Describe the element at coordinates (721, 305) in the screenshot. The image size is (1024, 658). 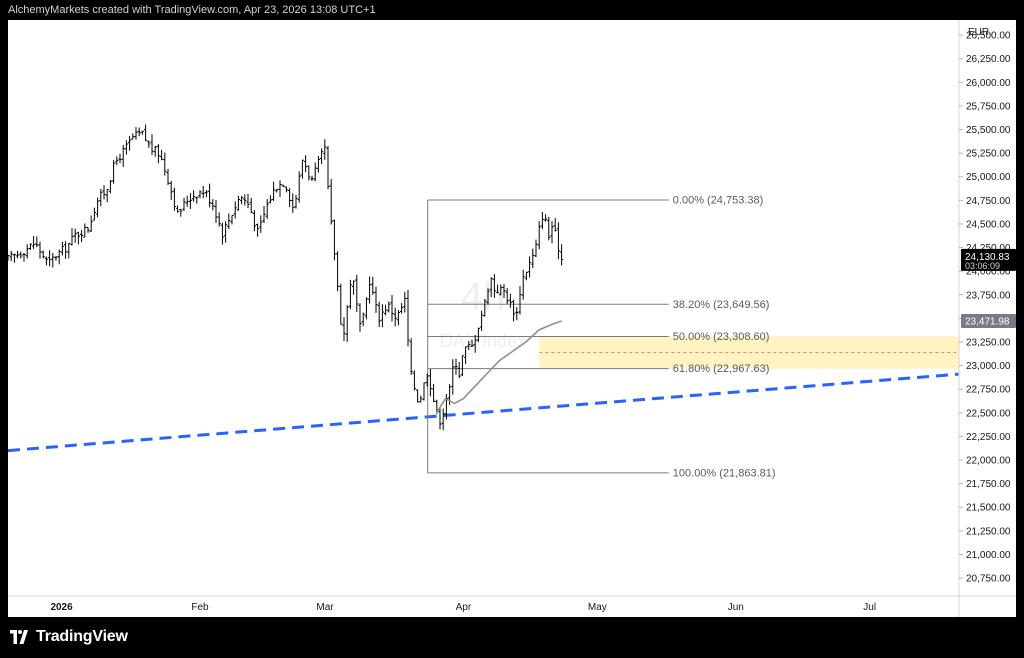
I see `fib-level-label: 38.20% (23,649.56)` at that location.